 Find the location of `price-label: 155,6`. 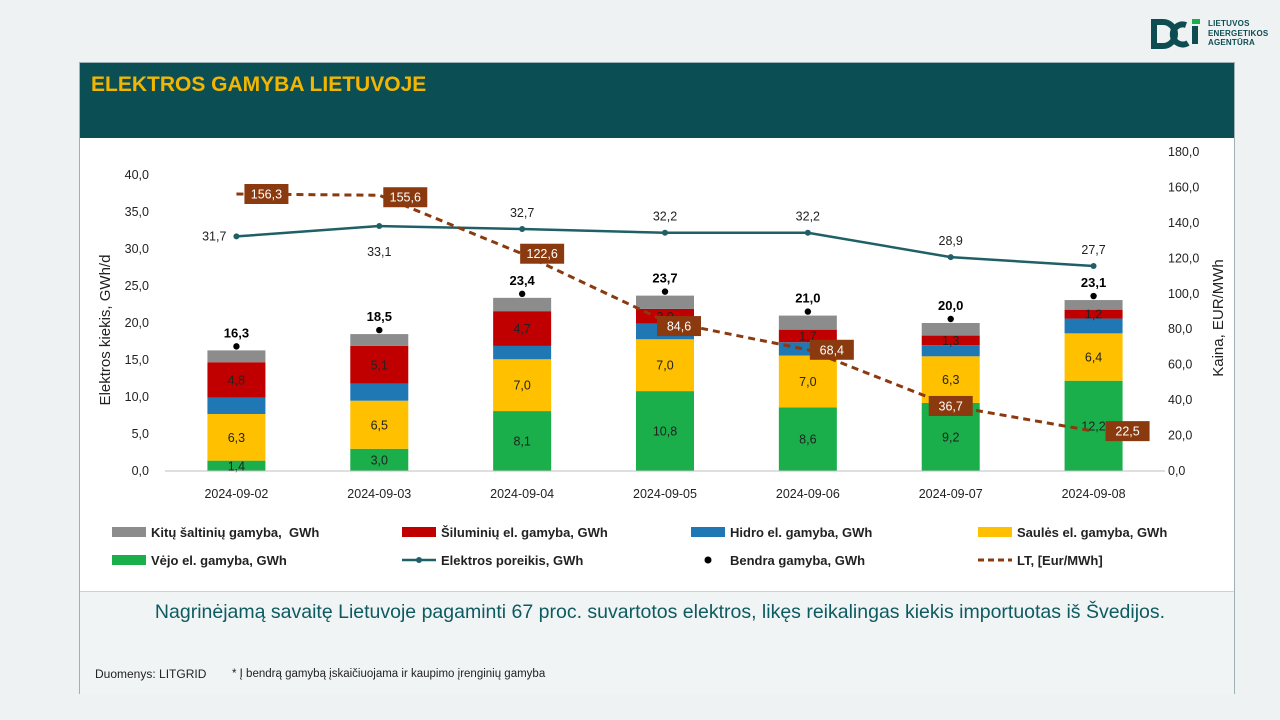

price-label: 155,6 is located at coordinates (405, 198).